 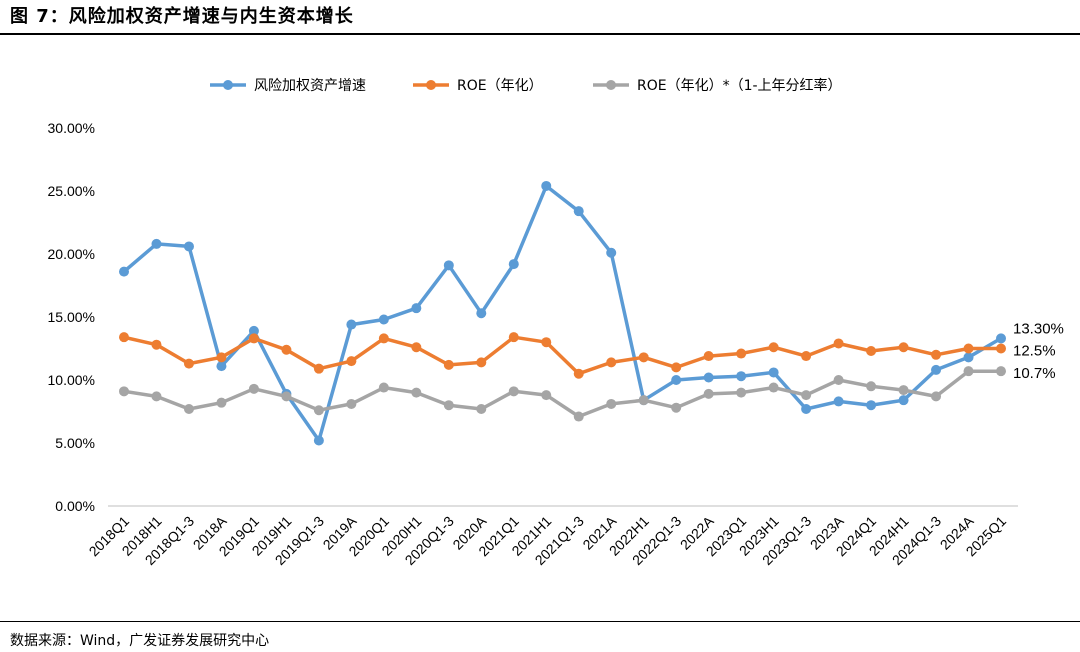 I want to click on y-tick-label: 20.00%, so click(x=71, y=254).